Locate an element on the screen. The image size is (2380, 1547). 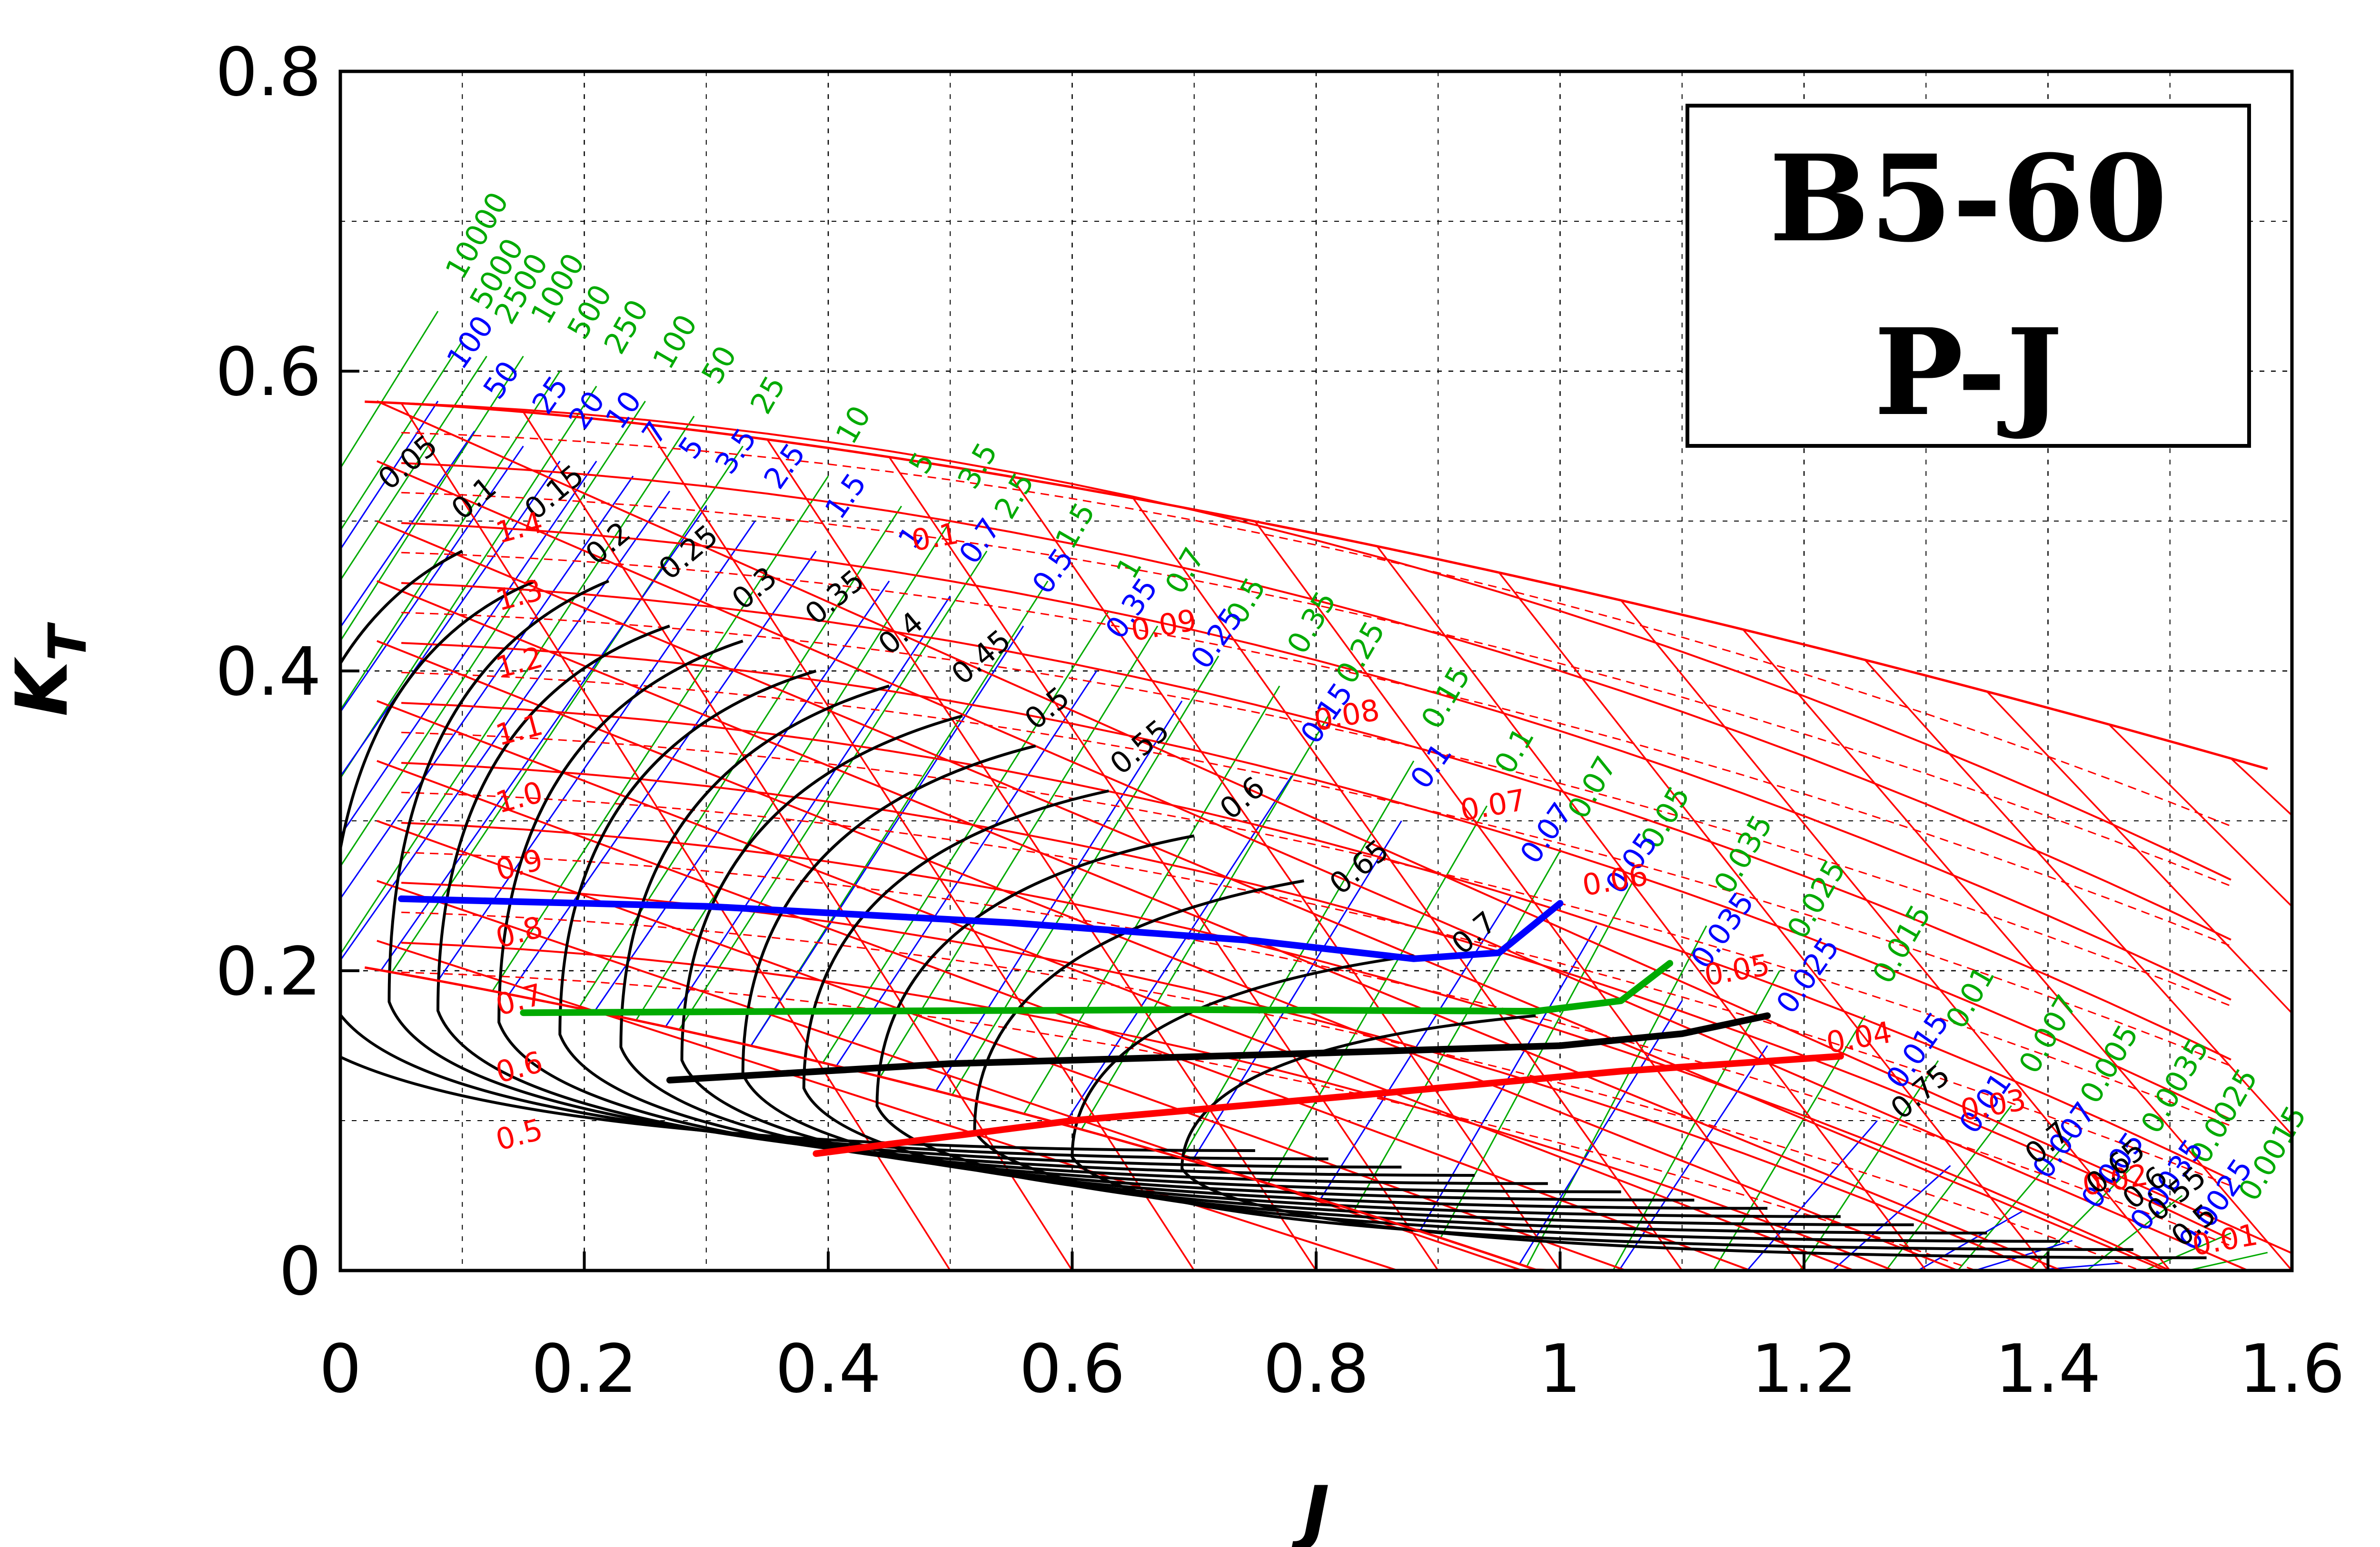
y-tick-label: 0.8 is located at coordinates (268, 72).